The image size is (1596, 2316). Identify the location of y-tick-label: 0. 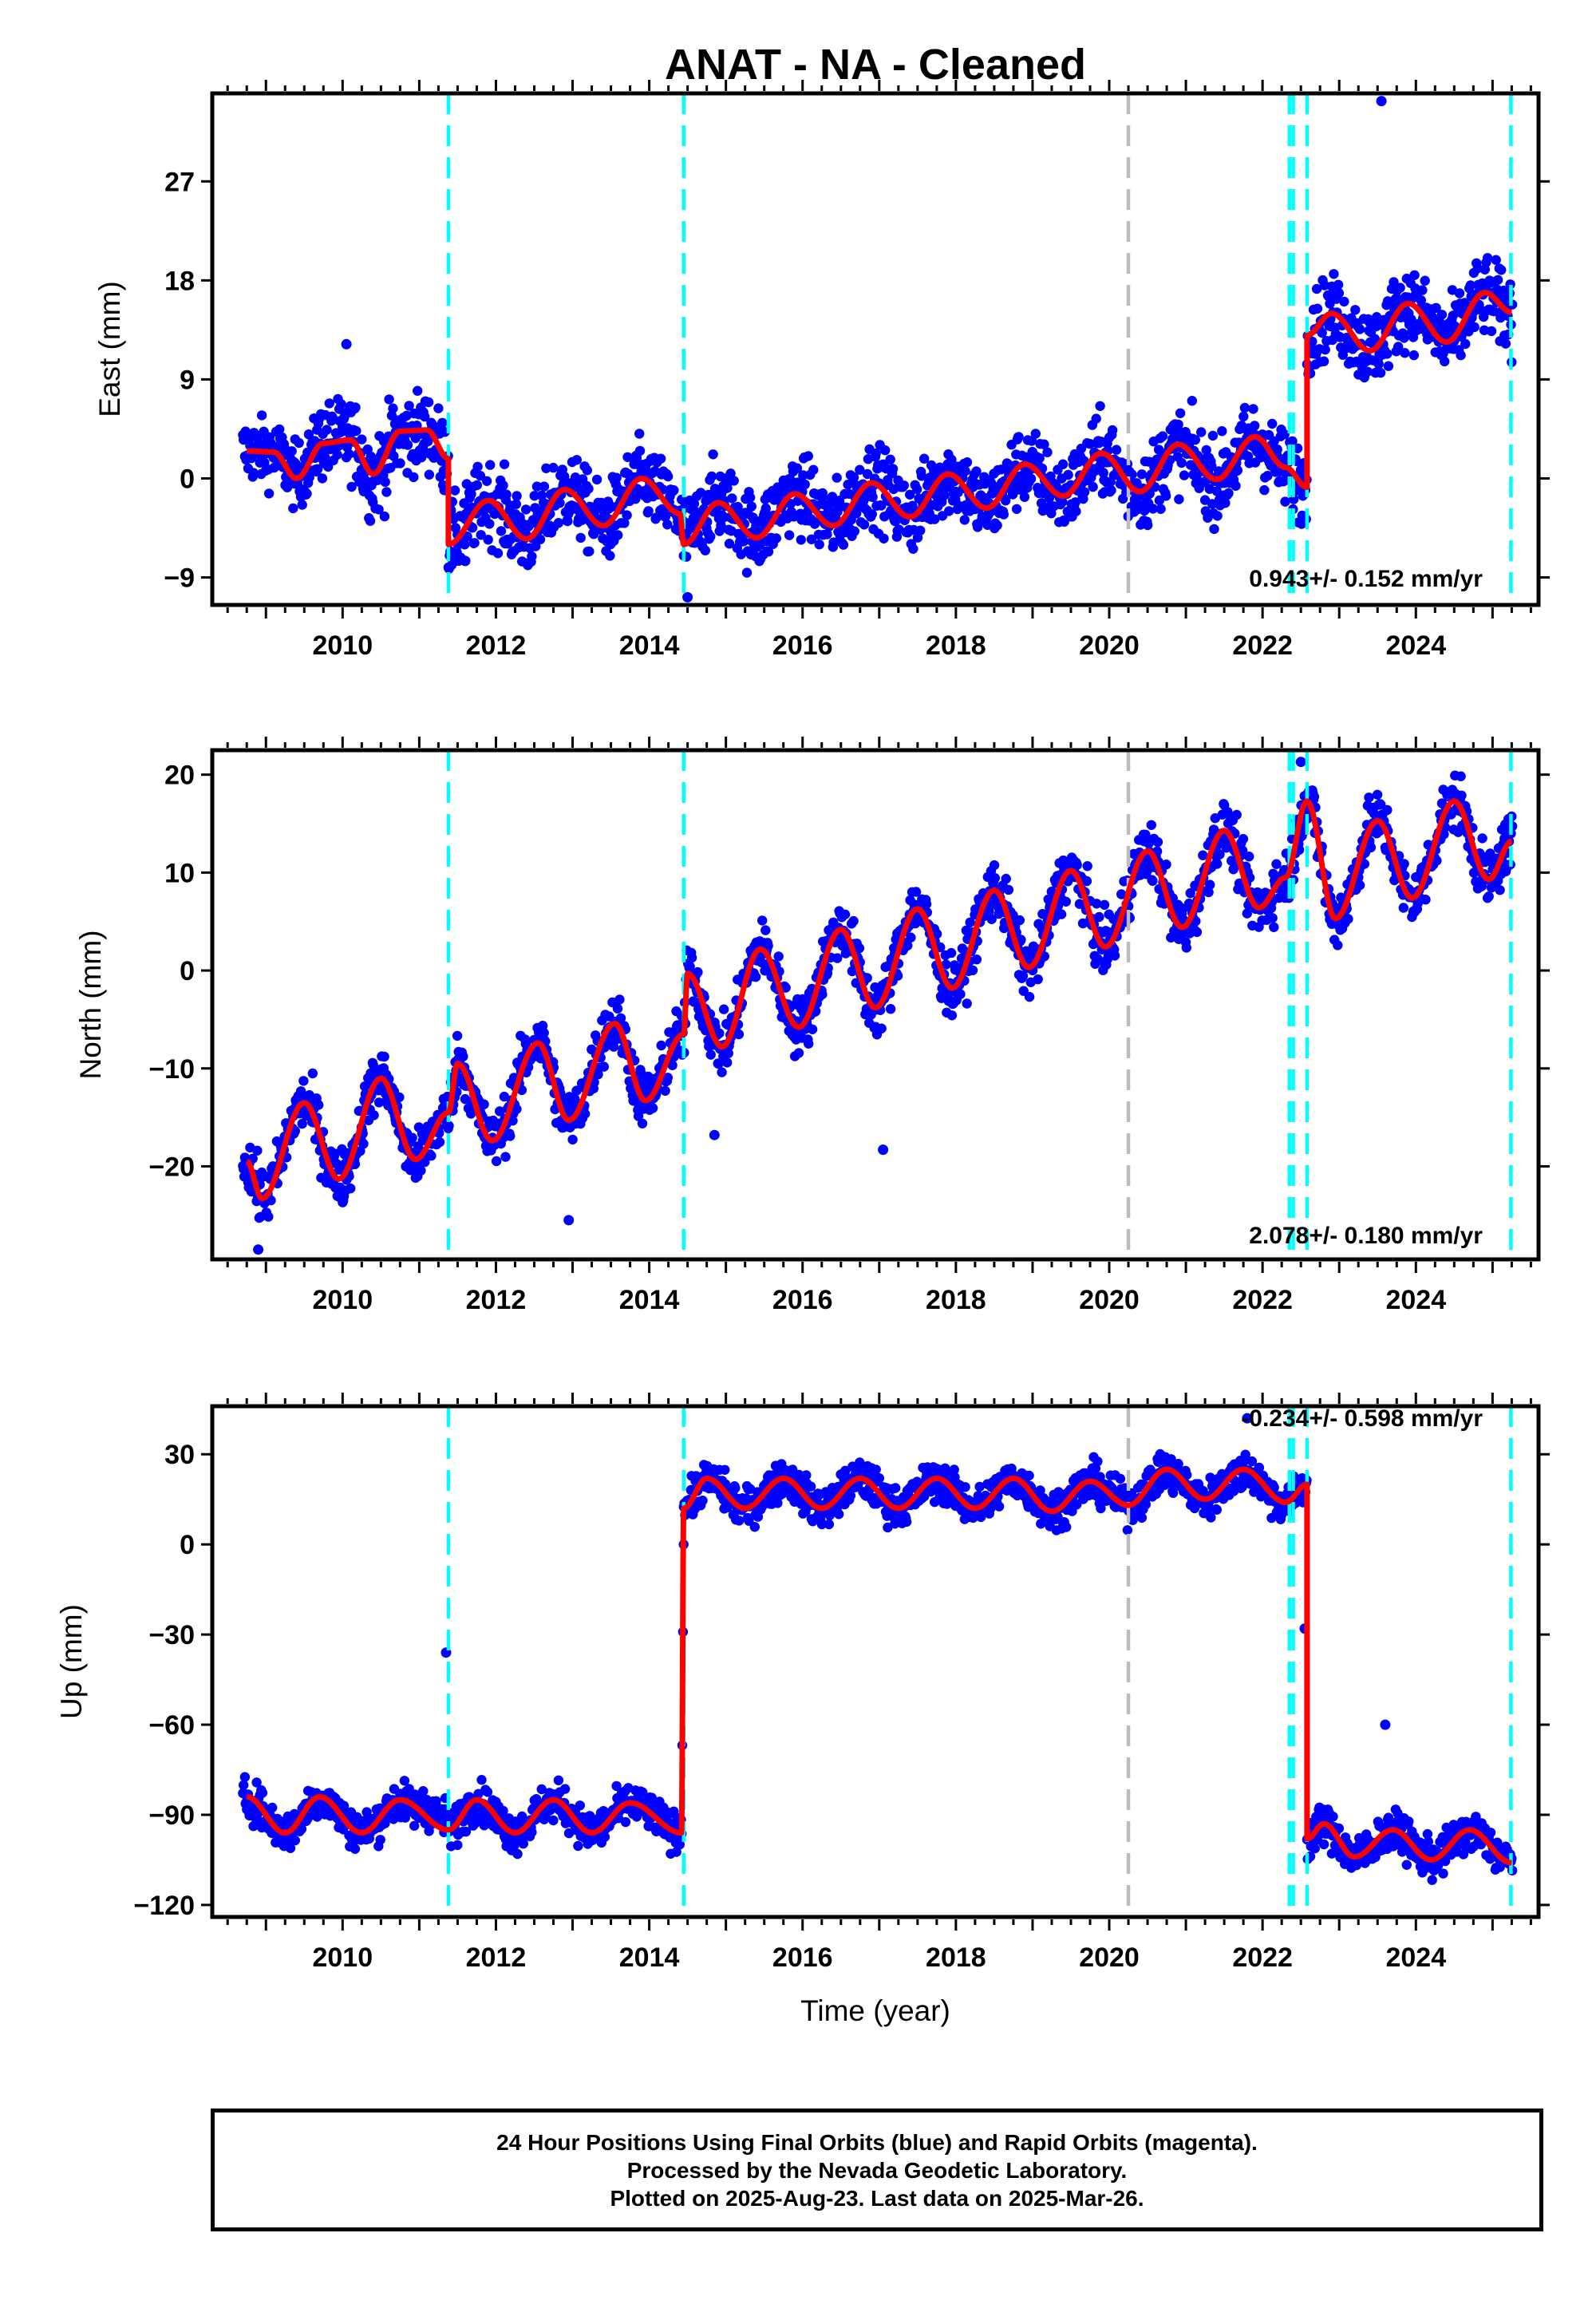
(187, 971).